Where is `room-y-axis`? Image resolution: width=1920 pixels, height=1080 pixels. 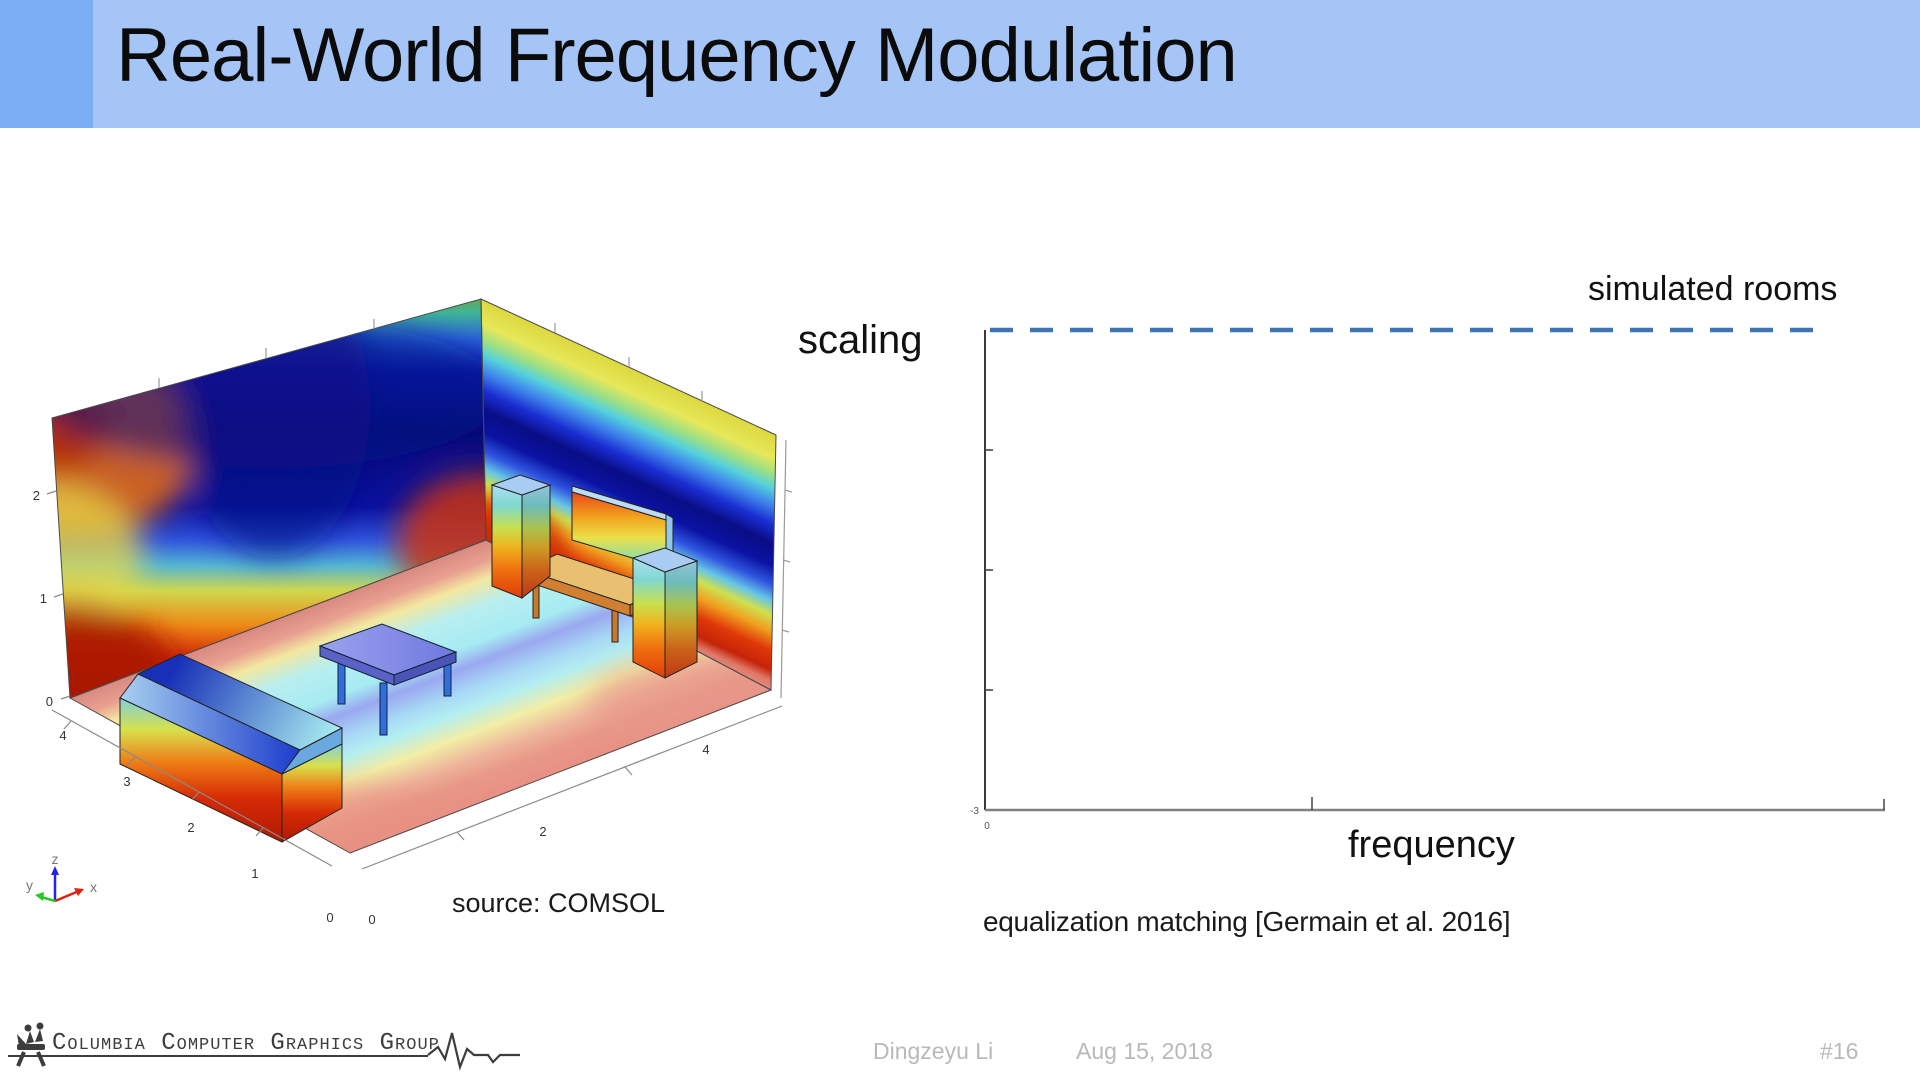 room-y-axis is located at coordinates (192, 788).